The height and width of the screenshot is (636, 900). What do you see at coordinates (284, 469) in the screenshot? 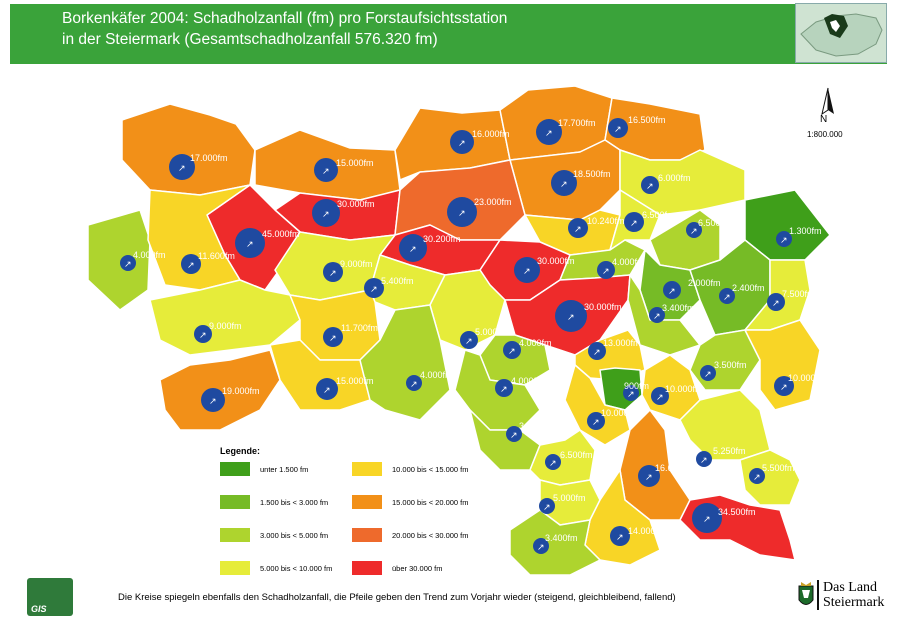
I see `legend-label: unter 1.500 fm` at bounding box center [284, 469].